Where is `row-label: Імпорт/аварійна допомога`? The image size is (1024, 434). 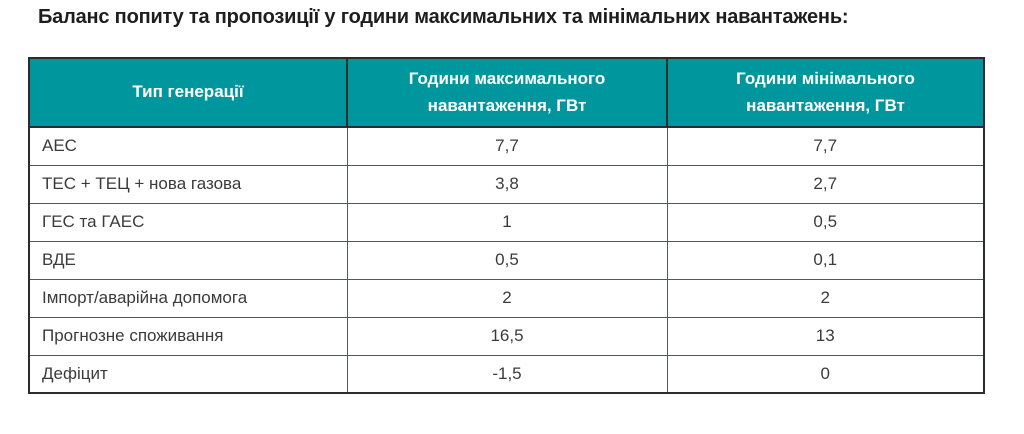
row-label: Імпорт/аварійна допомога is located at coordinates (188, 298).